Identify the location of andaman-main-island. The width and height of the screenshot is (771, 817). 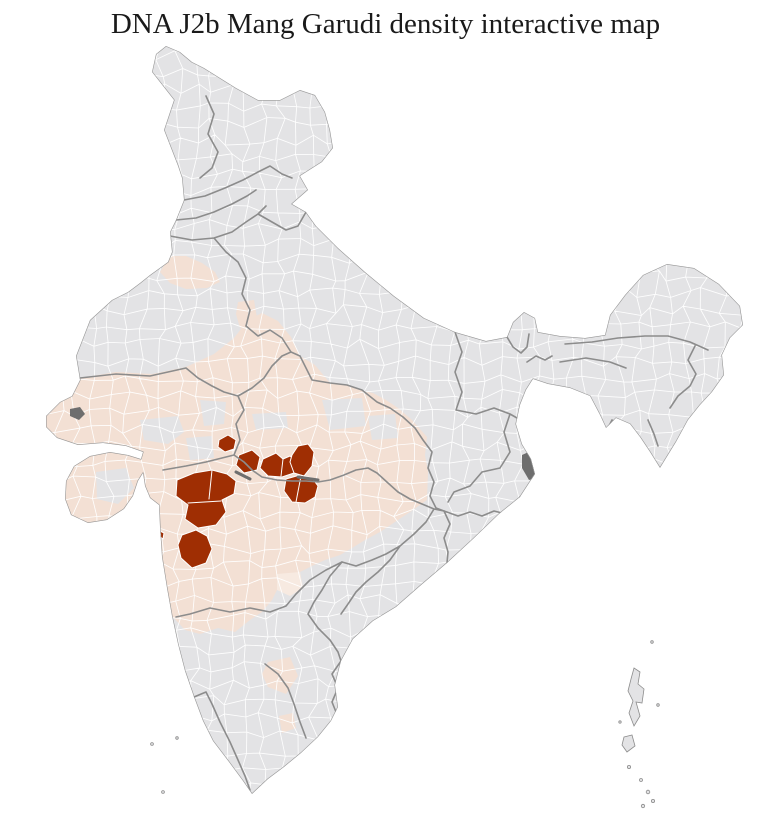
(636, 697).